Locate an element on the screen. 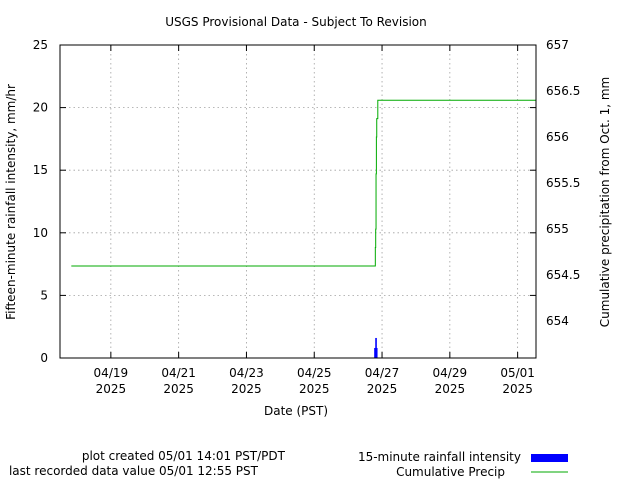 The width and height of the screenshot is (640, 480). left-y-axis-label: Fifteen-minute rainfall intensity, mm/hr is located at coordinates (11, 202).